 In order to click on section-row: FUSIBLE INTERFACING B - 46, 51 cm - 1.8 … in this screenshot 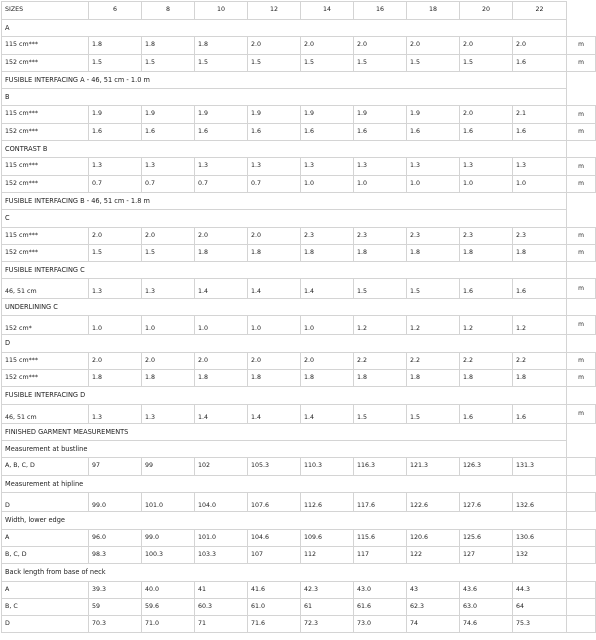, I will do `click(298, 201)`.